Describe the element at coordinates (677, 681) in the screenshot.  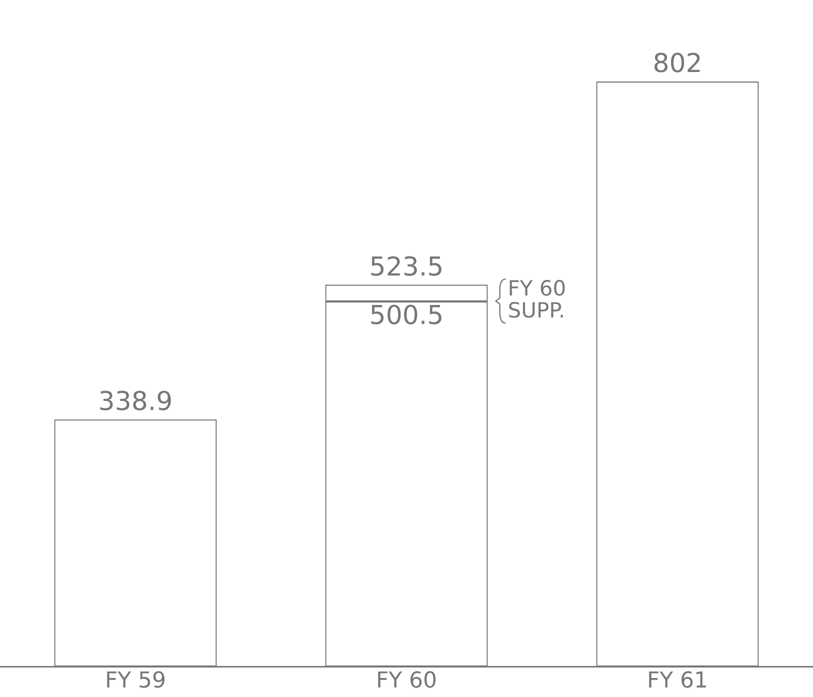
I see `x-tick-label: FY 61` at that location.